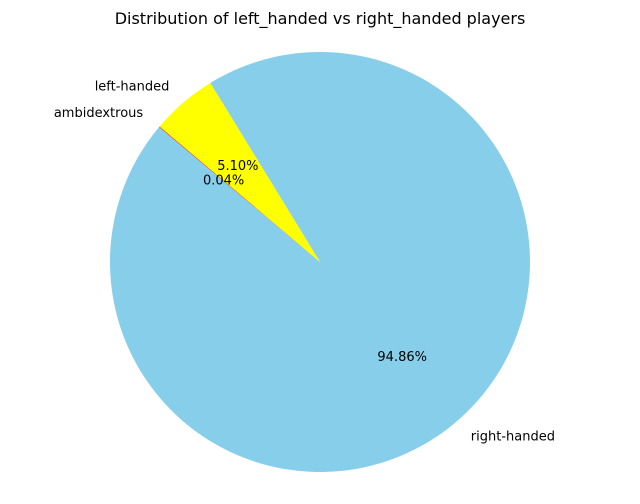 Image resolution: width=640 pixels, height=504 pixels. I want to click on pct-label-ambidextrous: 0.04%, so click(223, 180).